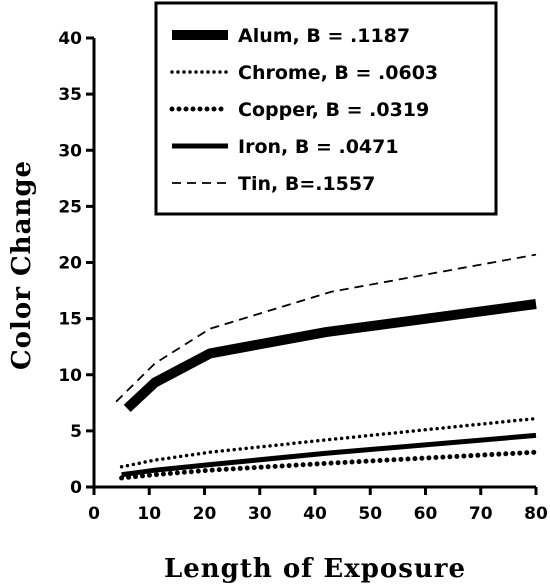  Describe the element at coordinates (70, 320) in the screenshot. I see `y-tick-label: 15` at that location.